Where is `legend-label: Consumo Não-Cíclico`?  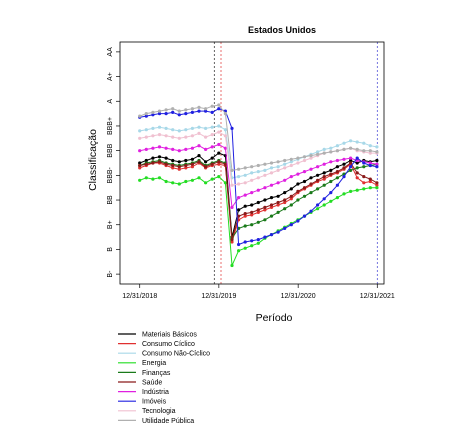
legend-label: Consumo Não-Cíclico is located at coordinates (176, 354).